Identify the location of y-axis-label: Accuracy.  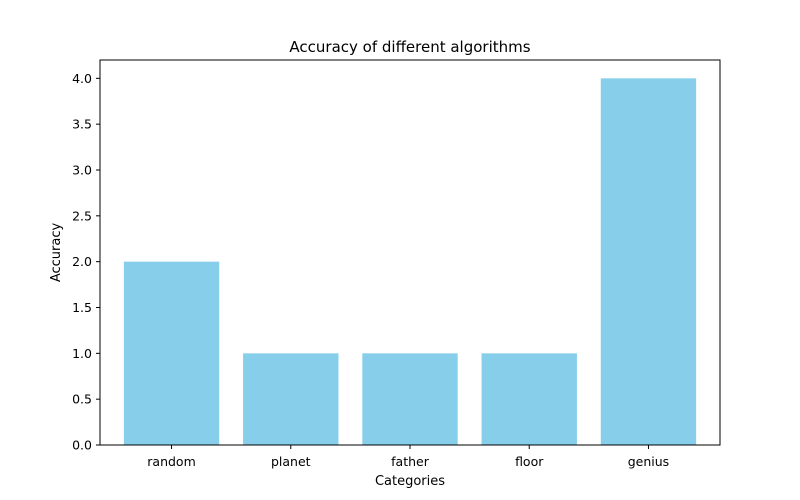
(56, 253).